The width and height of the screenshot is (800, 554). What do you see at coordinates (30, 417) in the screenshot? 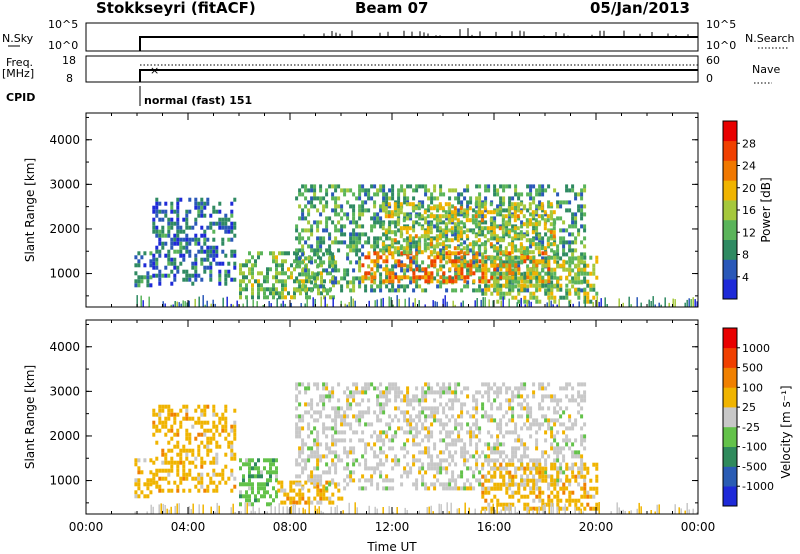
I see `velocity-ylabel: Slant Range [km]` at bounding box center [30, 417].